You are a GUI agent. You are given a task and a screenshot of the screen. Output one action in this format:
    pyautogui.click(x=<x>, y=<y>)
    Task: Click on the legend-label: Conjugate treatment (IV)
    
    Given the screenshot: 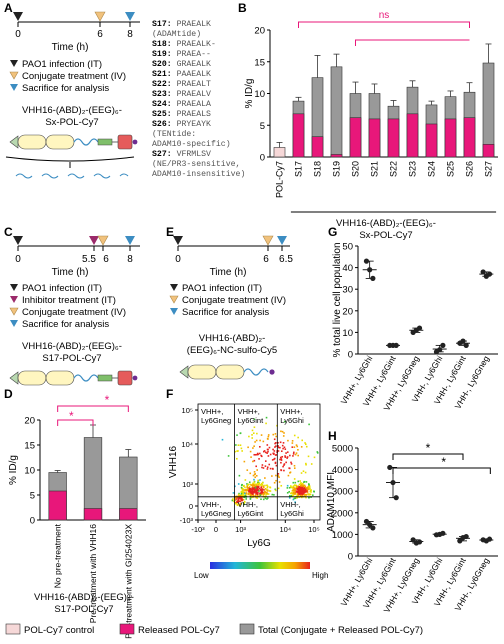 What is the action you would take?
    pyautogui.click(x=234, y=300)
    